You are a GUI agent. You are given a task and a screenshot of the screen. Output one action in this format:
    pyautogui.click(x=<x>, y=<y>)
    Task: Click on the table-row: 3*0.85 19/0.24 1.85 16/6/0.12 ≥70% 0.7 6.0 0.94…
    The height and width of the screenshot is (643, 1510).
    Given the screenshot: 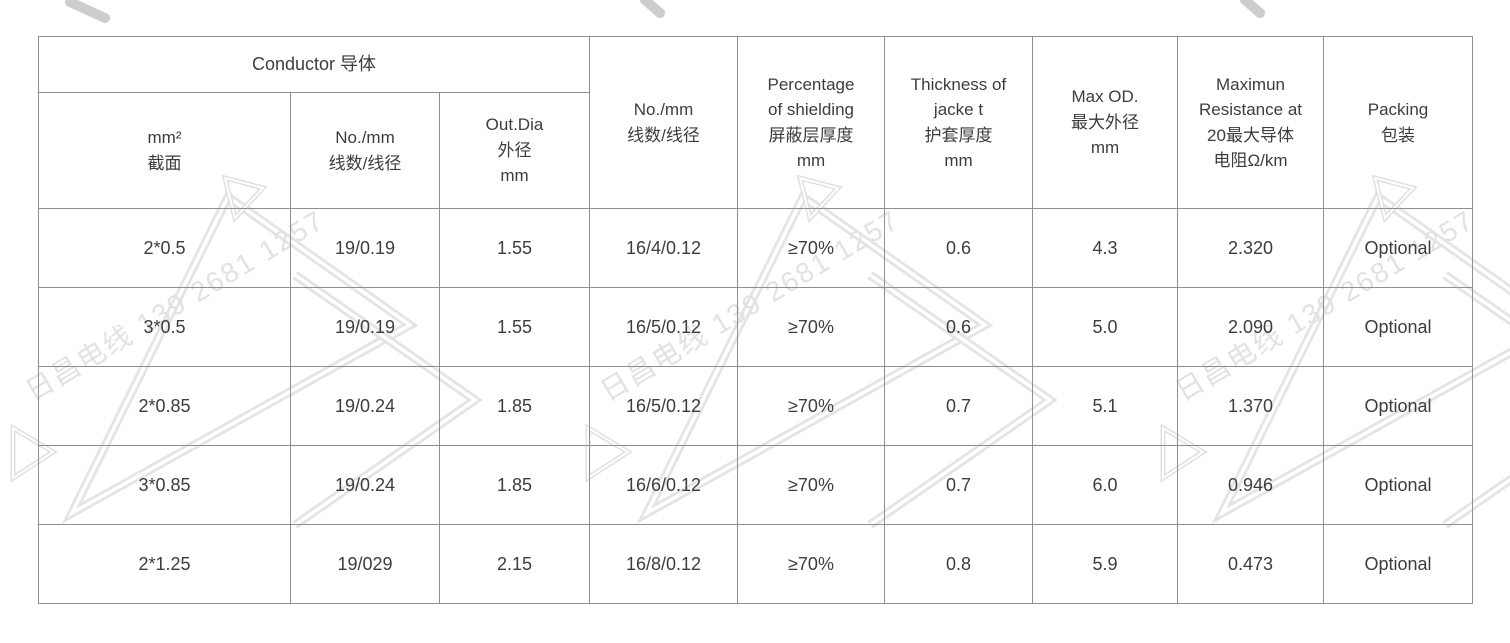 What is the action you would take?
    pyautogui.click(x=755, y=485)
    